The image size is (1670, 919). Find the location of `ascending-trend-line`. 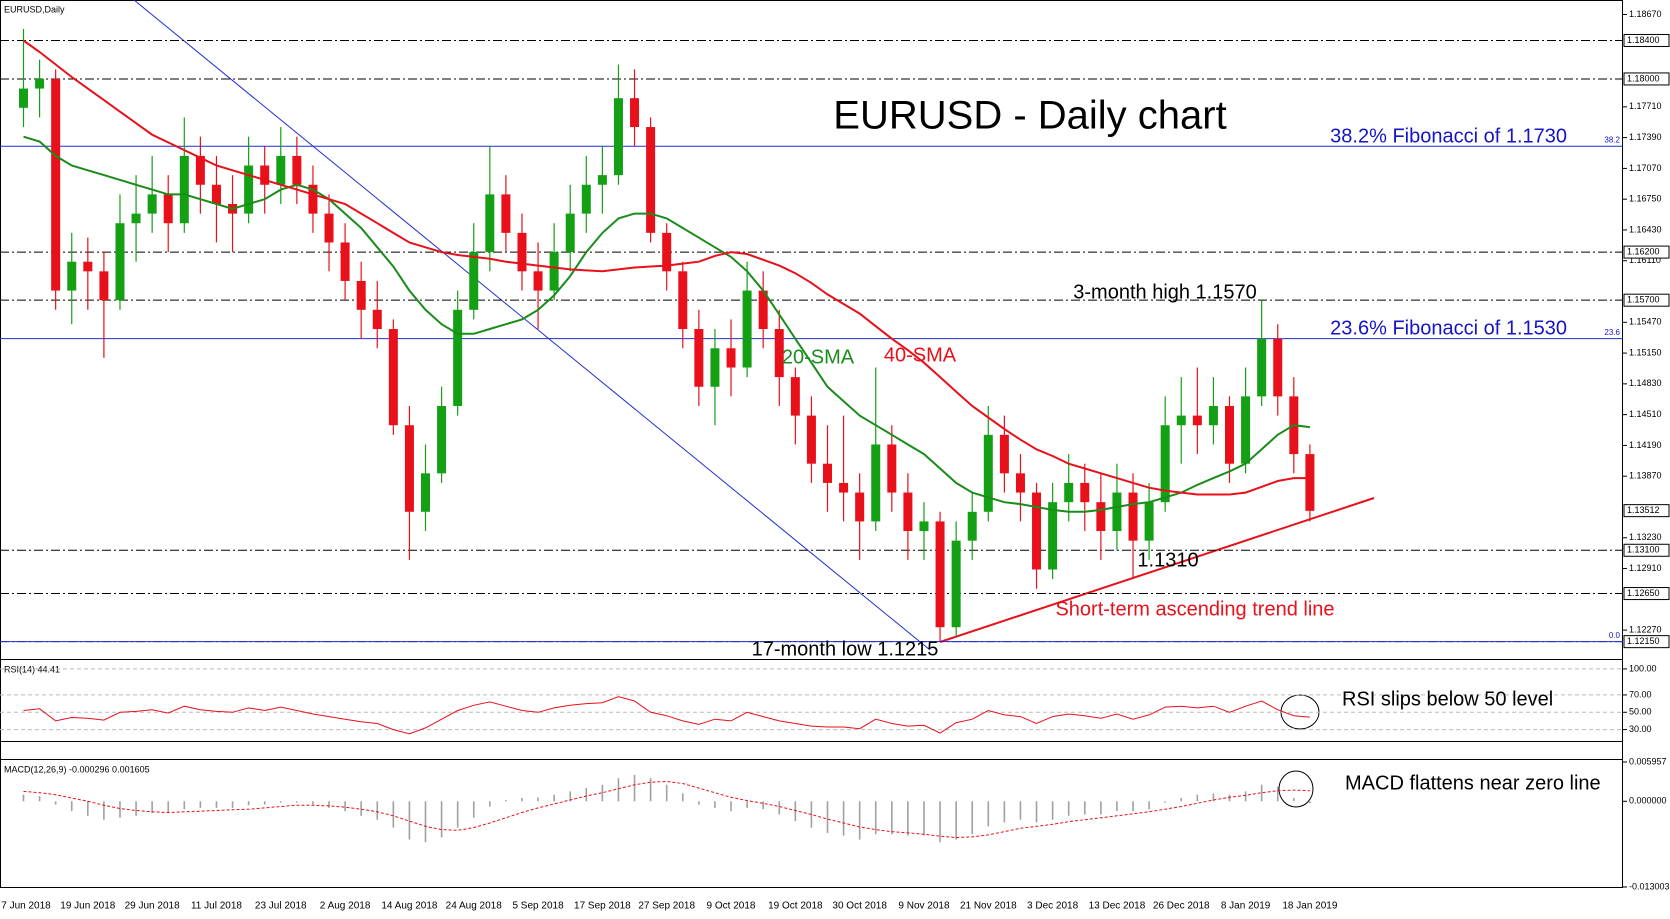

ascending-trend-line is located at coordinates (1157, 570).